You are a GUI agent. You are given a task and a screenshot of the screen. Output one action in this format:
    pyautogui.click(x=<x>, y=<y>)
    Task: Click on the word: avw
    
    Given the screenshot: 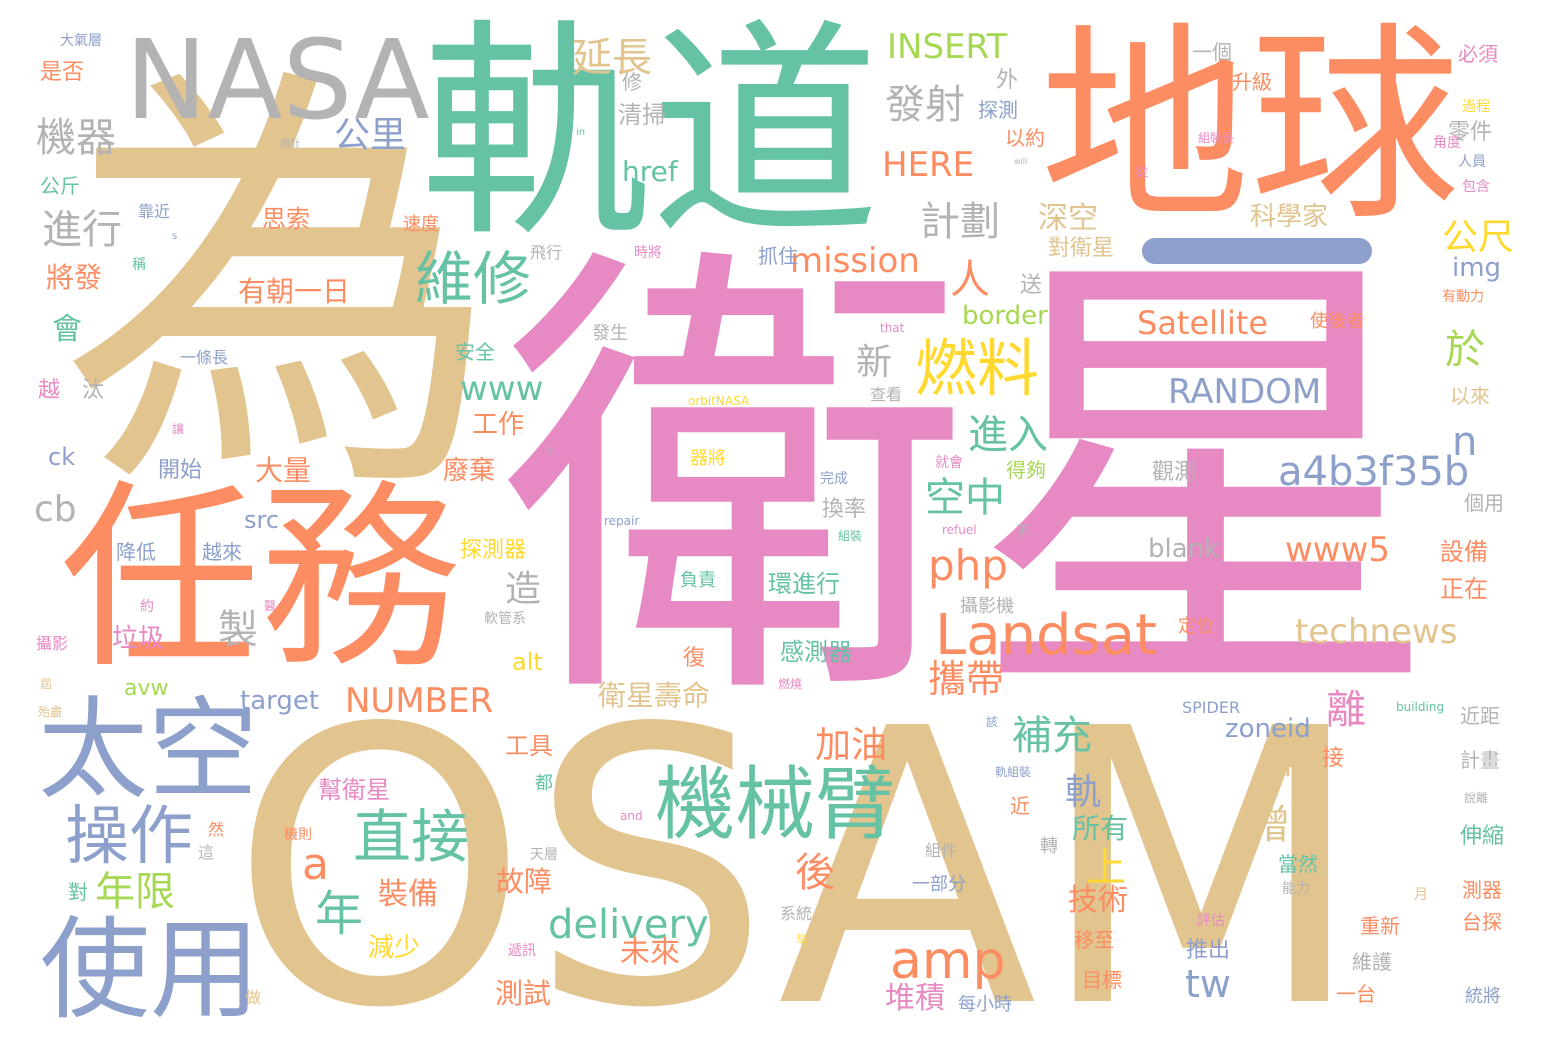 What is the action you would take?
    pyautogui.click(x=146, y=688)
    